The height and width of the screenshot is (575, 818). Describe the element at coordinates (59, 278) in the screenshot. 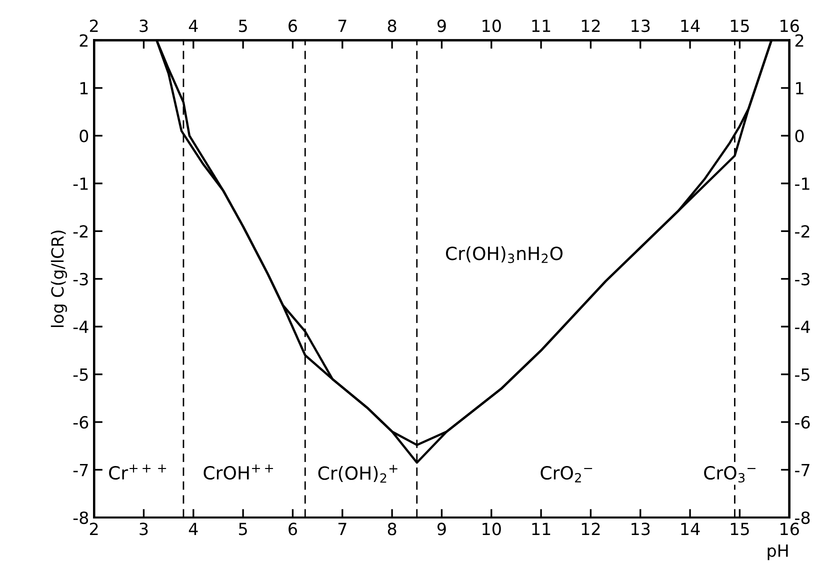

I see `y-axis-title: log C(g/lCR)` at that location.